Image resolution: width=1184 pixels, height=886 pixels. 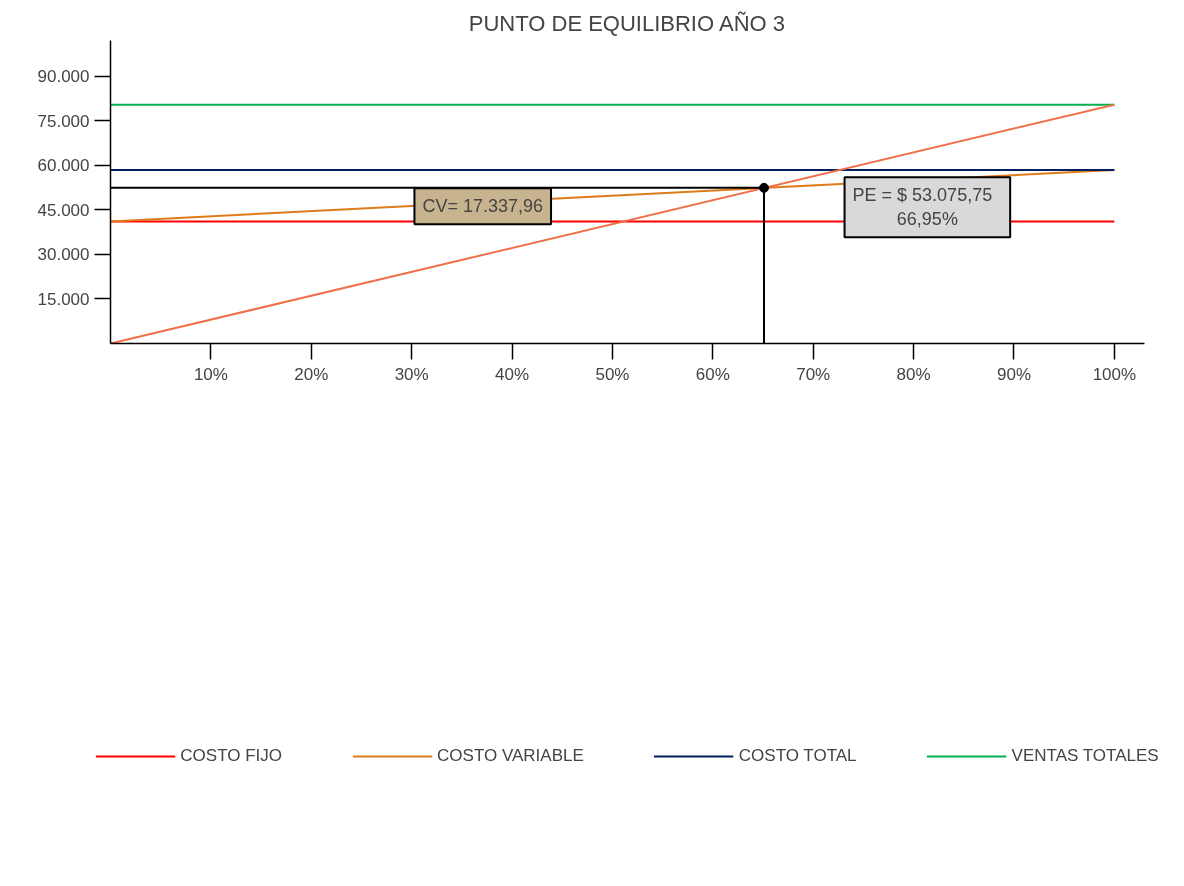 I want to click on x-tick-label: 90%, so click(x=1014, y=374).